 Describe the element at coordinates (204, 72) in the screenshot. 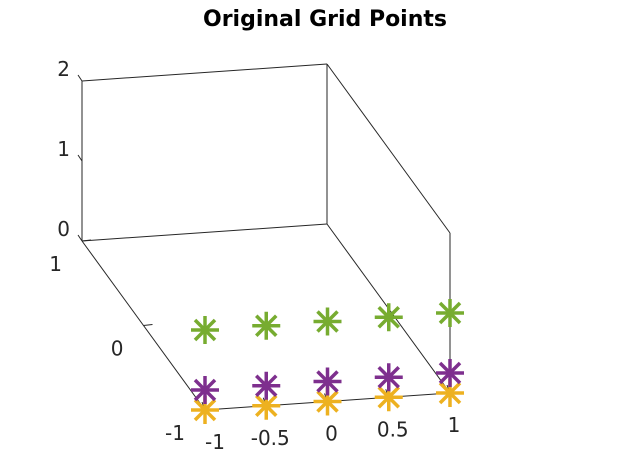

I see `back-top-edge` at that location.